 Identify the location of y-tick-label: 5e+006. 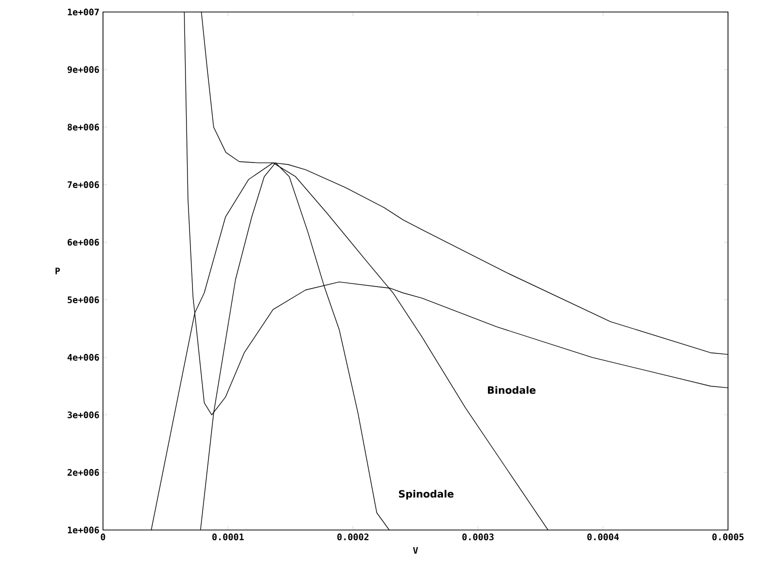
(83, 300).